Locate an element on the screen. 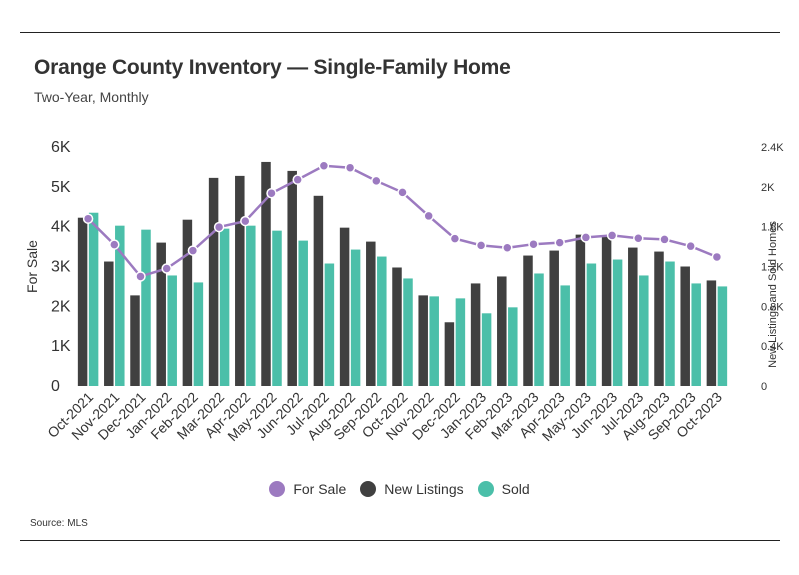 Image resolution: width=799 pixels, height=575 pixels. left-axis-tick-label: 6K is located at coordinates (61, 147).